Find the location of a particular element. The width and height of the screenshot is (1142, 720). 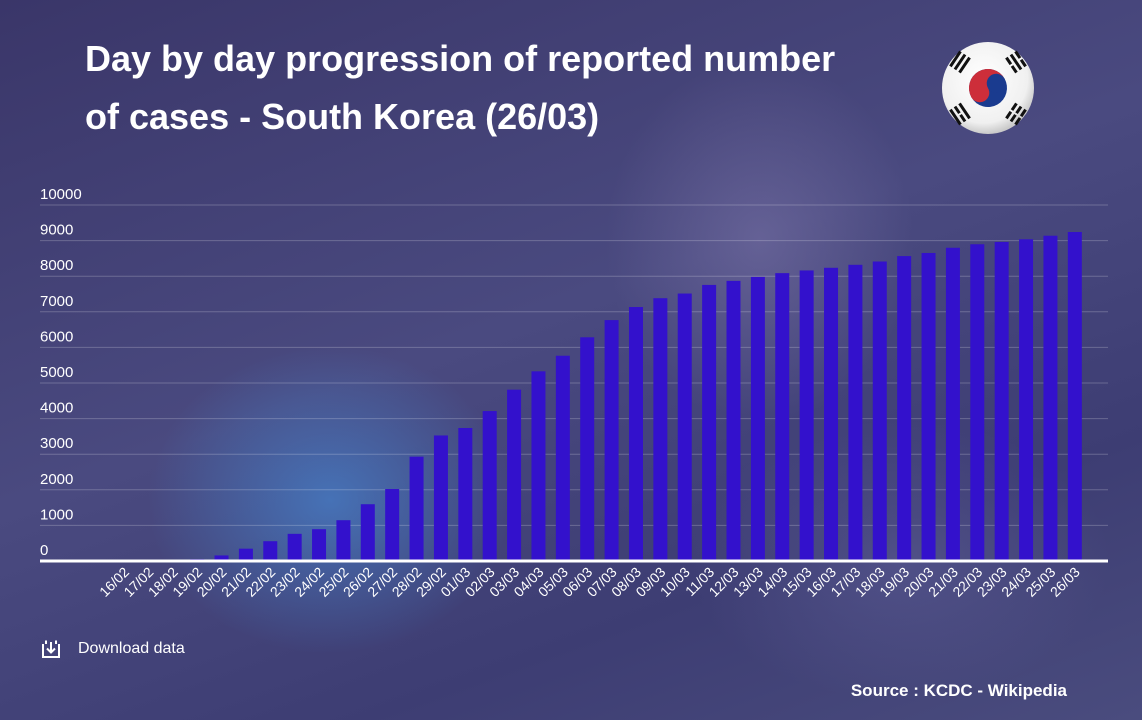

y-tick-label: 0 is located at coordinates (44, 550).